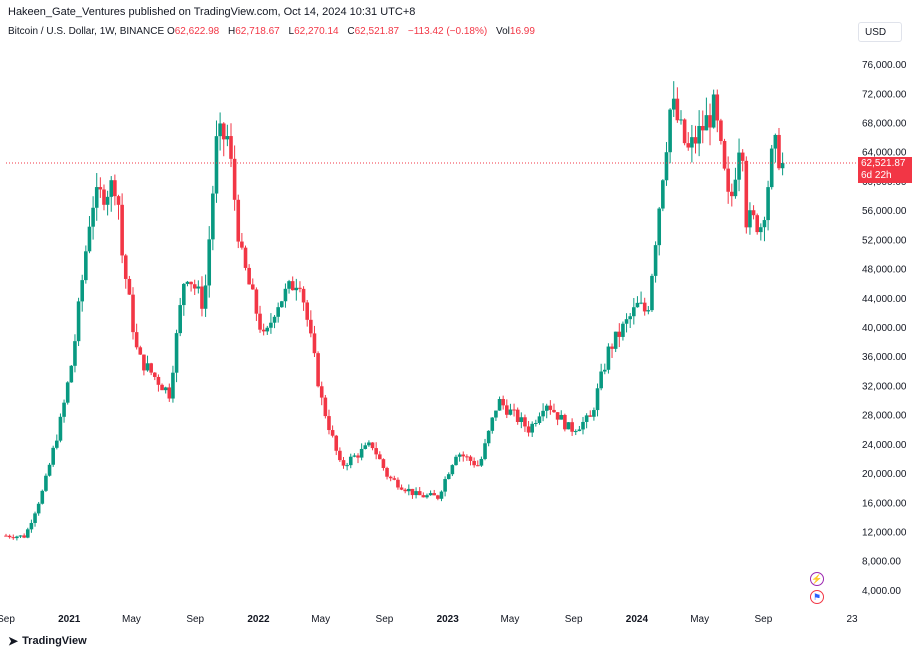 The height and width of the screenshot is (653, 922). What do you see at coordinates (884, 503) in the screenshot?
I see `price-tick-label: 16,000.00` at bounding box center [884, 503].